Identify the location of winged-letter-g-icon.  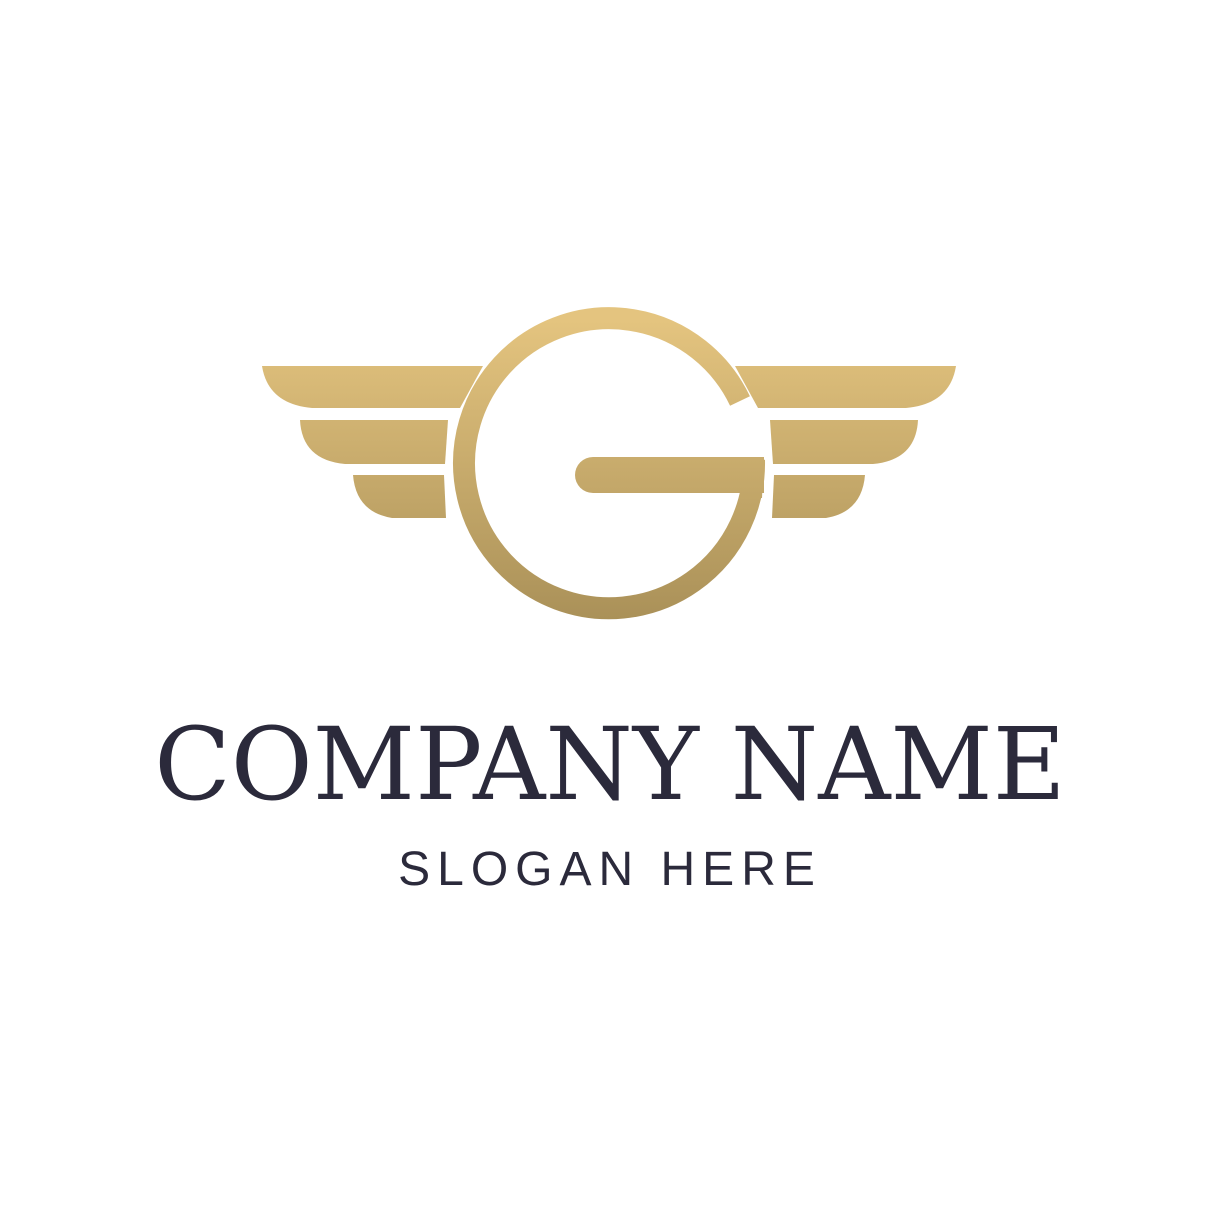
(609, 463).